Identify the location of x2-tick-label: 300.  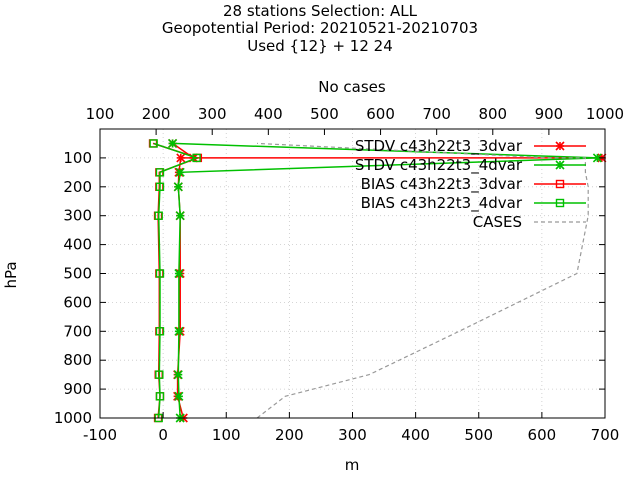
(212, 114).